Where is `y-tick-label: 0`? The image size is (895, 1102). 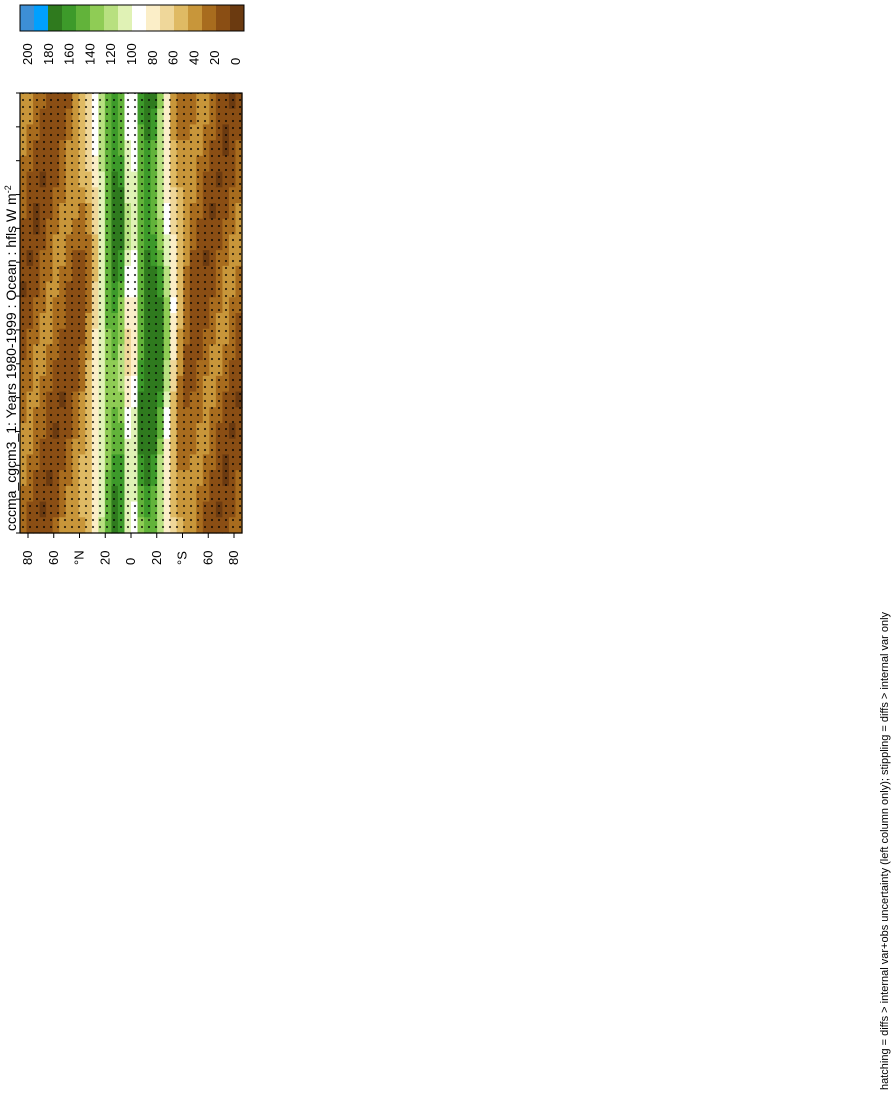 y-tick-label: 0 is located at coordinates (130, 561).